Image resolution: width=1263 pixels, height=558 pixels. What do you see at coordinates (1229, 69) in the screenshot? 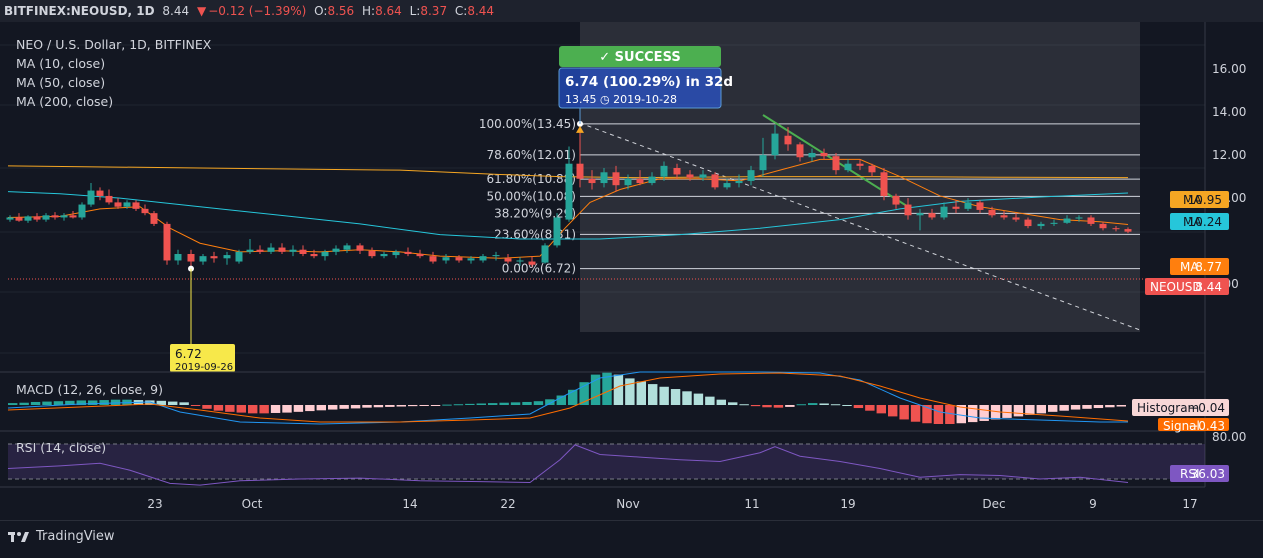
I see `y-tick-0: 16.00` at bounding box center [1229, 69].